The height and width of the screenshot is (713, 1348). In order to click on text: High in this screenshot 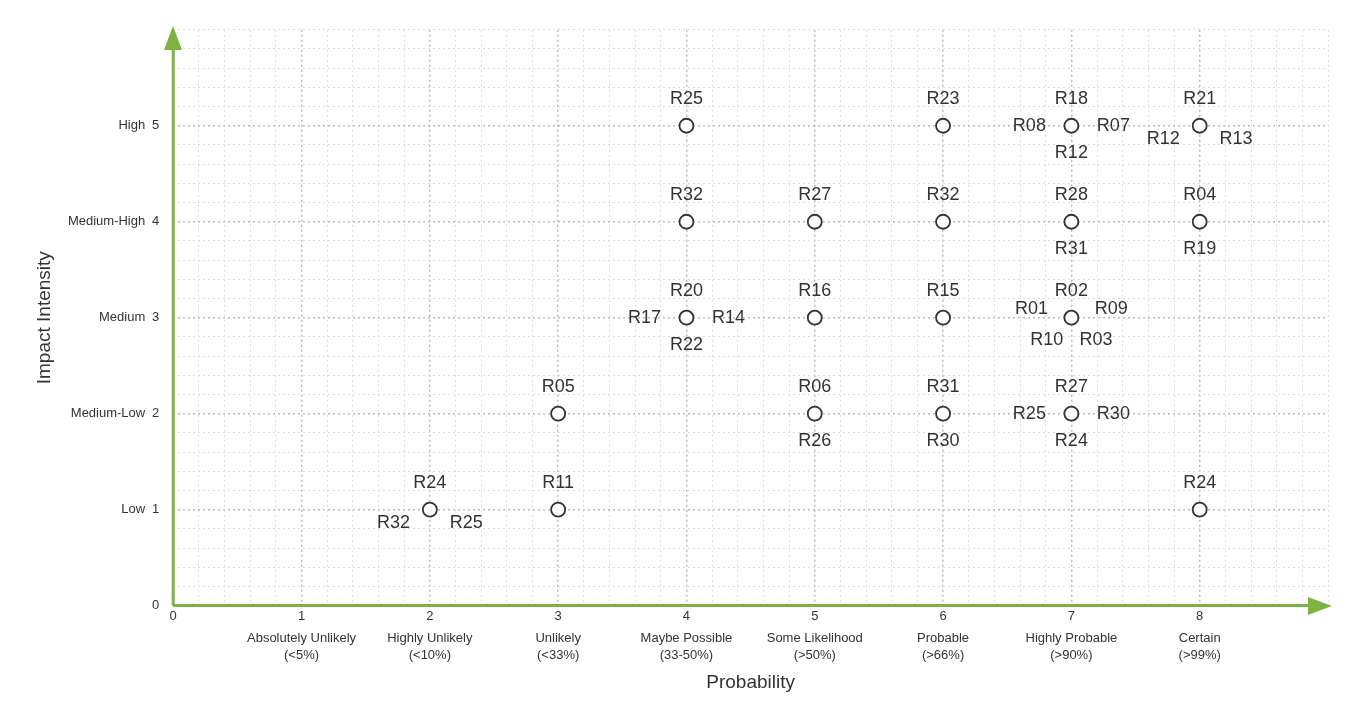, I will do `click(132, 125)`.